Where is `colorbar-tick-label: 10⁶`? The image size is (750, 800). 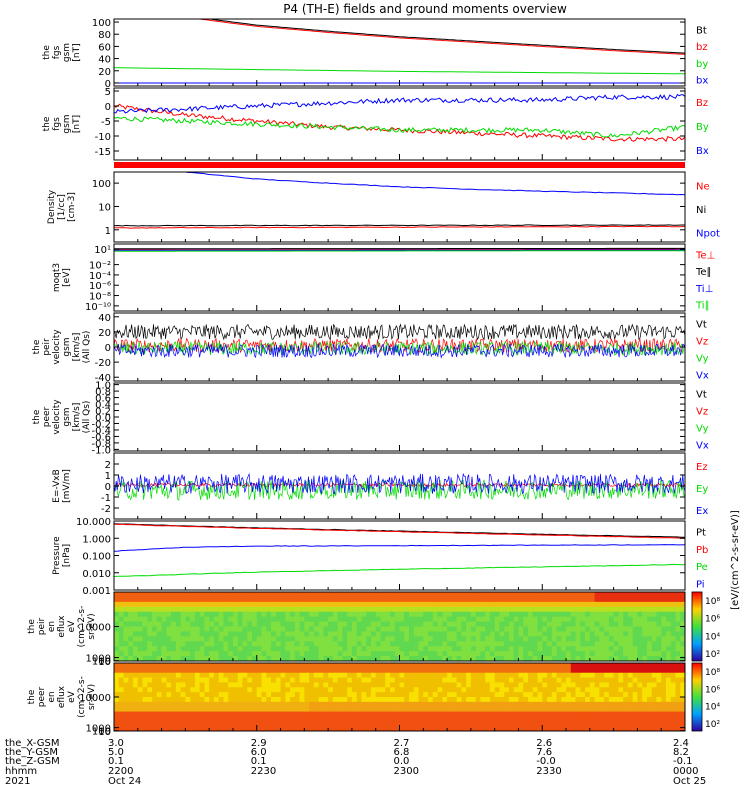 colorbar-tick-label: 10⁶ is located at coordinates (712, 690).